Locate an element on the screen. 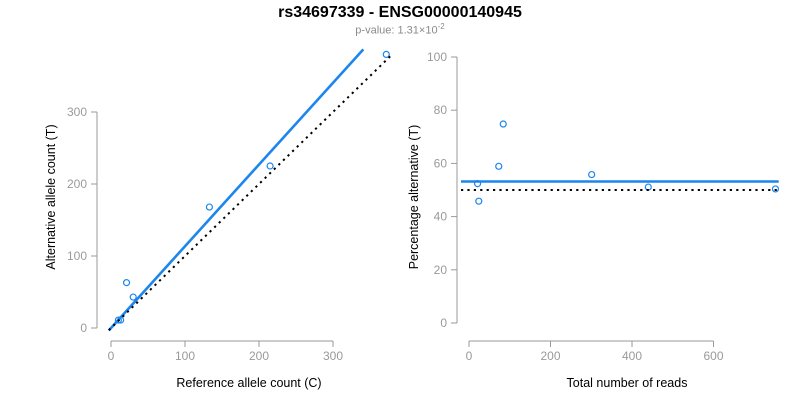 The height and width of the screenshot is (400, 800). y-tick-label: 200 is located at coordinates (77, 184).